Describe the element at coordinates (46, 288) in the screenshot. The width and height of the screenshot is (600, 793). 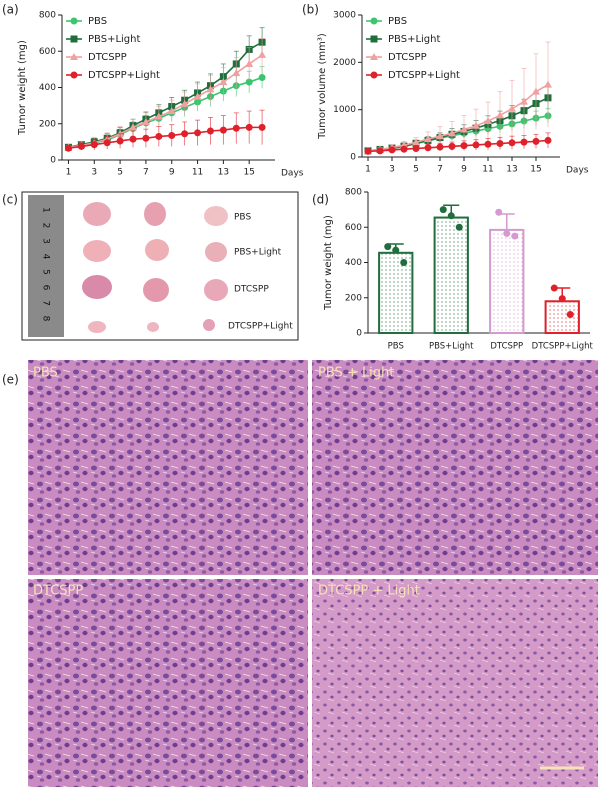
I see `ruler-number: 6` at that location.